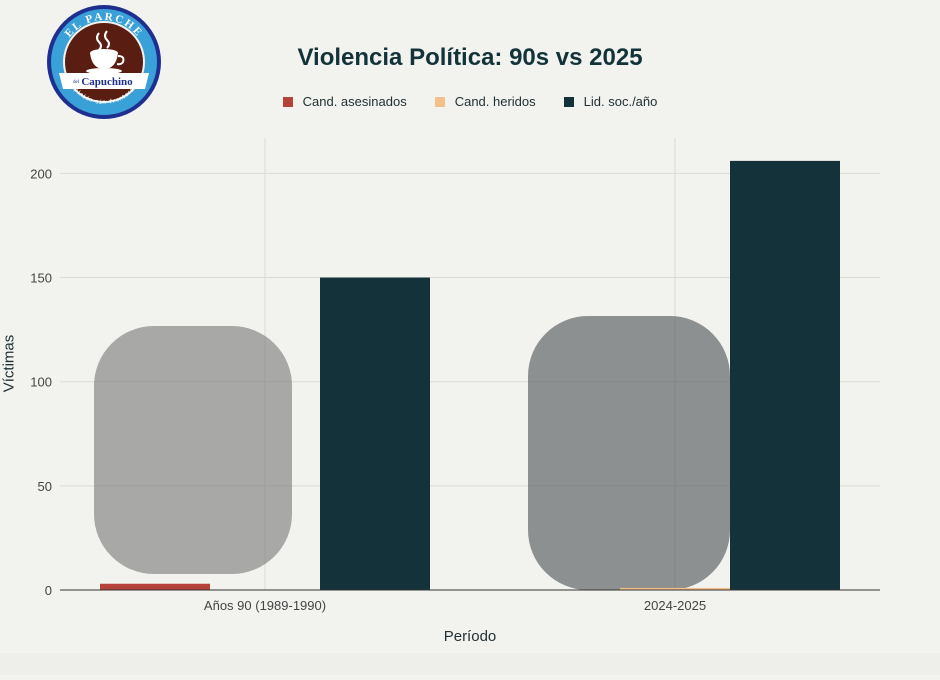  Describe the element at coordinates (265, 605) in the screenshot. I see `x-tick-label: Años 90 (1989-1990)` at that location.